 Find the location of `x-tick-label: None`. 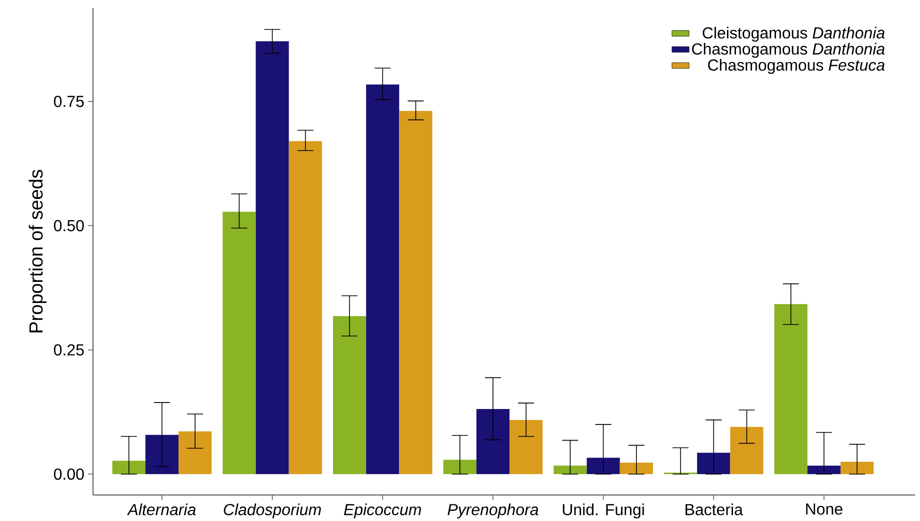

x-tick-label: None is located at coordinates (824, 509).